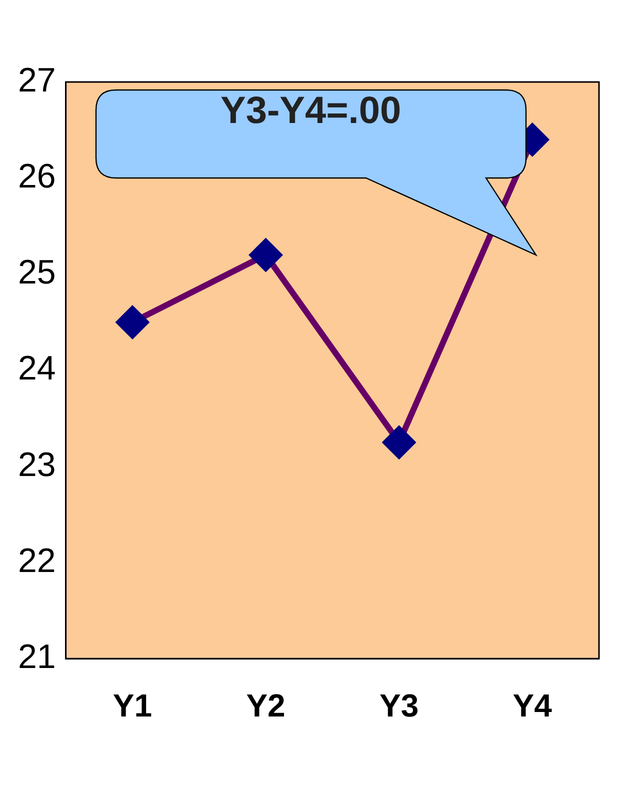 The width and height of the screenshot is (618, 785). What do you see at coordinates (37, 369) in the screenshot?
I see `y-tick-label: 24` at bounding box center [37, 369].